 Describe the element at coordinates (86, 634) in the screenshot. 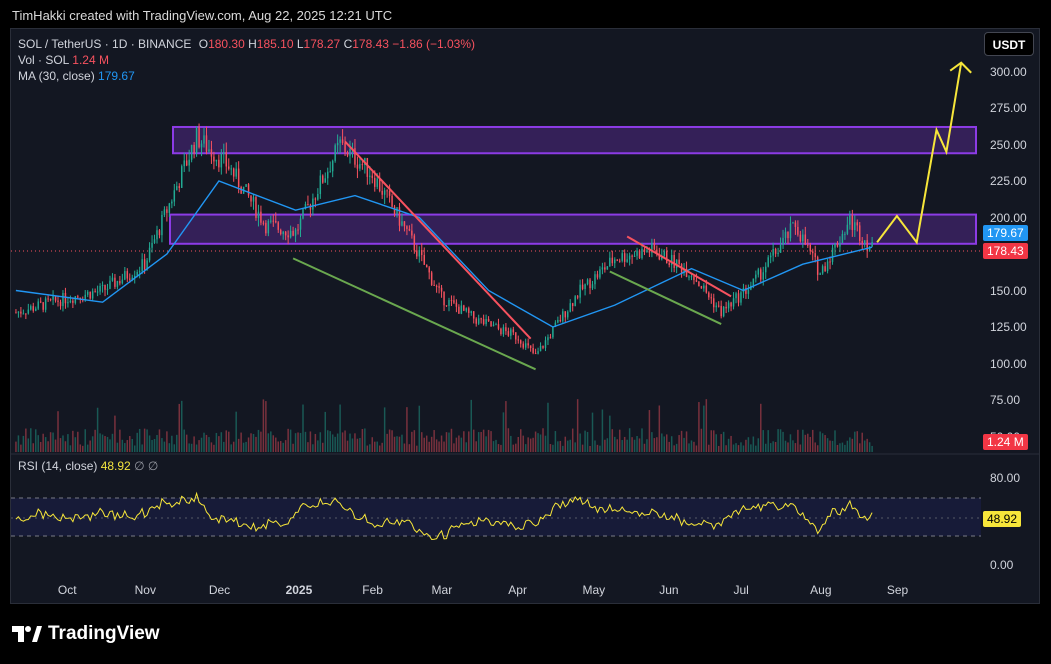

I see `tradingview-logo: TradingView` at that location.